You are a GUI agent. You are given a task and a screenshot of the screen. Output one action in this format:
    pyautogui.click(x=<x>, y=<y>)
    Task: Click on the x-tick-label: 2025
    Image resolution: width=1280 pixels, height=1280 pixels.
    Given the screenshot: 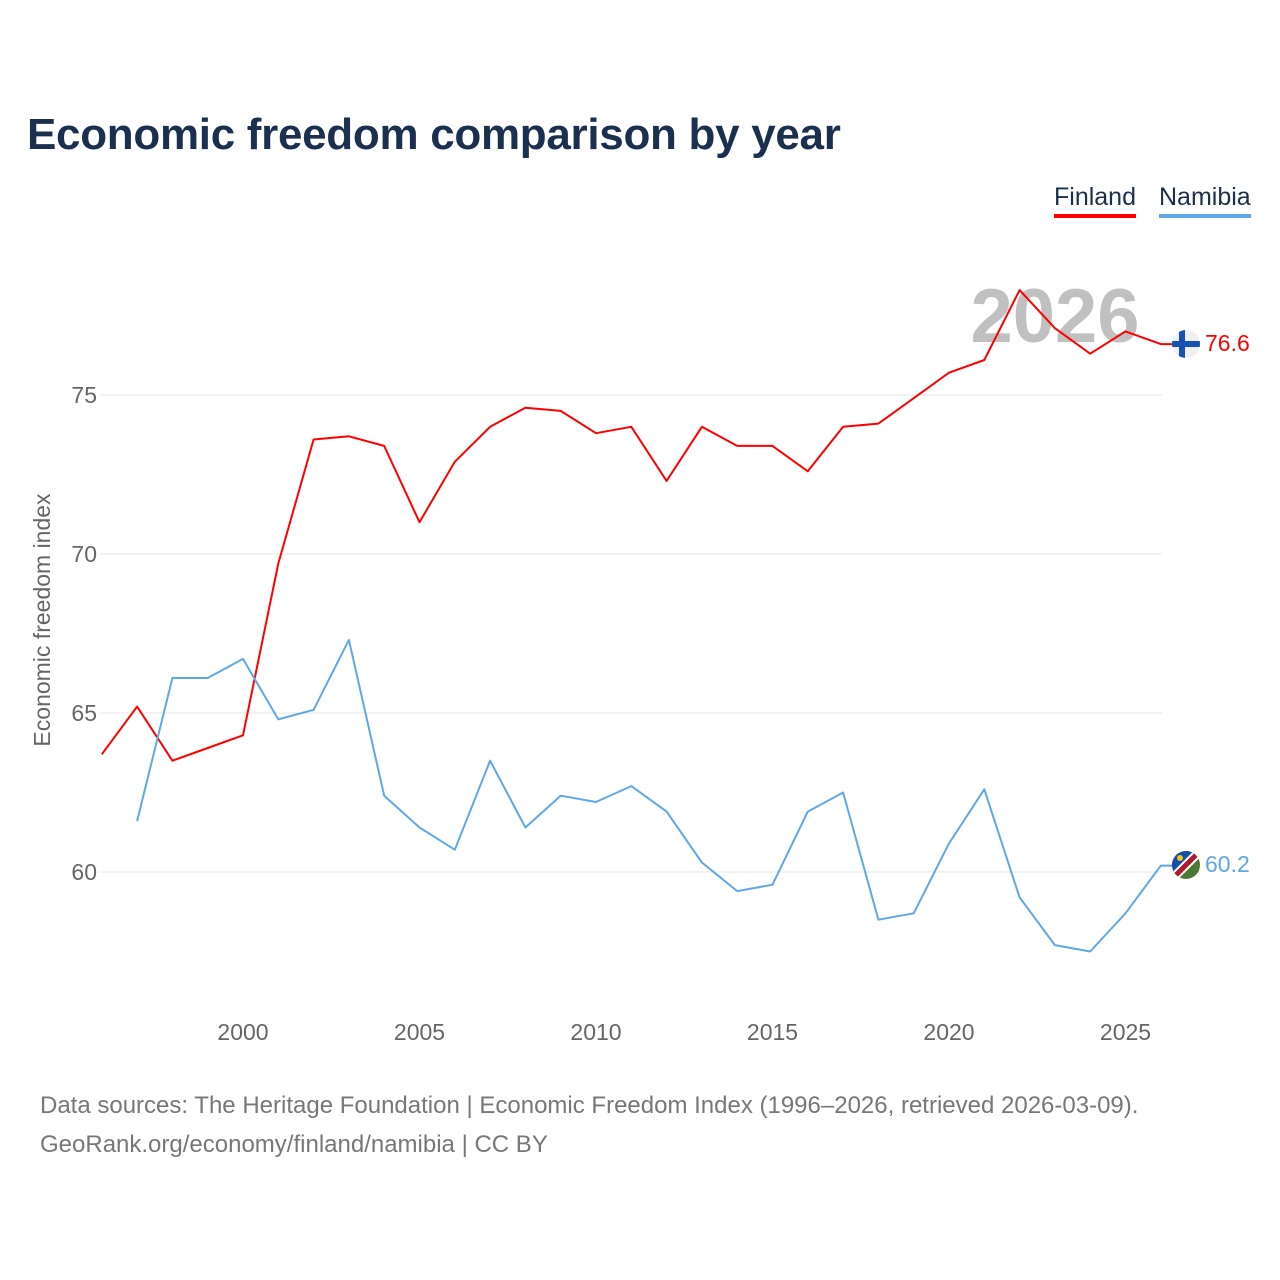 What is the action you would take?
    pyautogui.click(x=1125, y=1032)
    